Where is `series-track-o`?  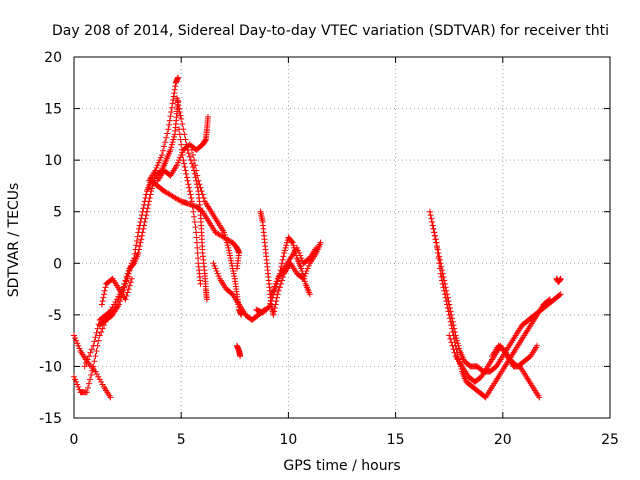
series-track-o is located at coordinates (294, 271).